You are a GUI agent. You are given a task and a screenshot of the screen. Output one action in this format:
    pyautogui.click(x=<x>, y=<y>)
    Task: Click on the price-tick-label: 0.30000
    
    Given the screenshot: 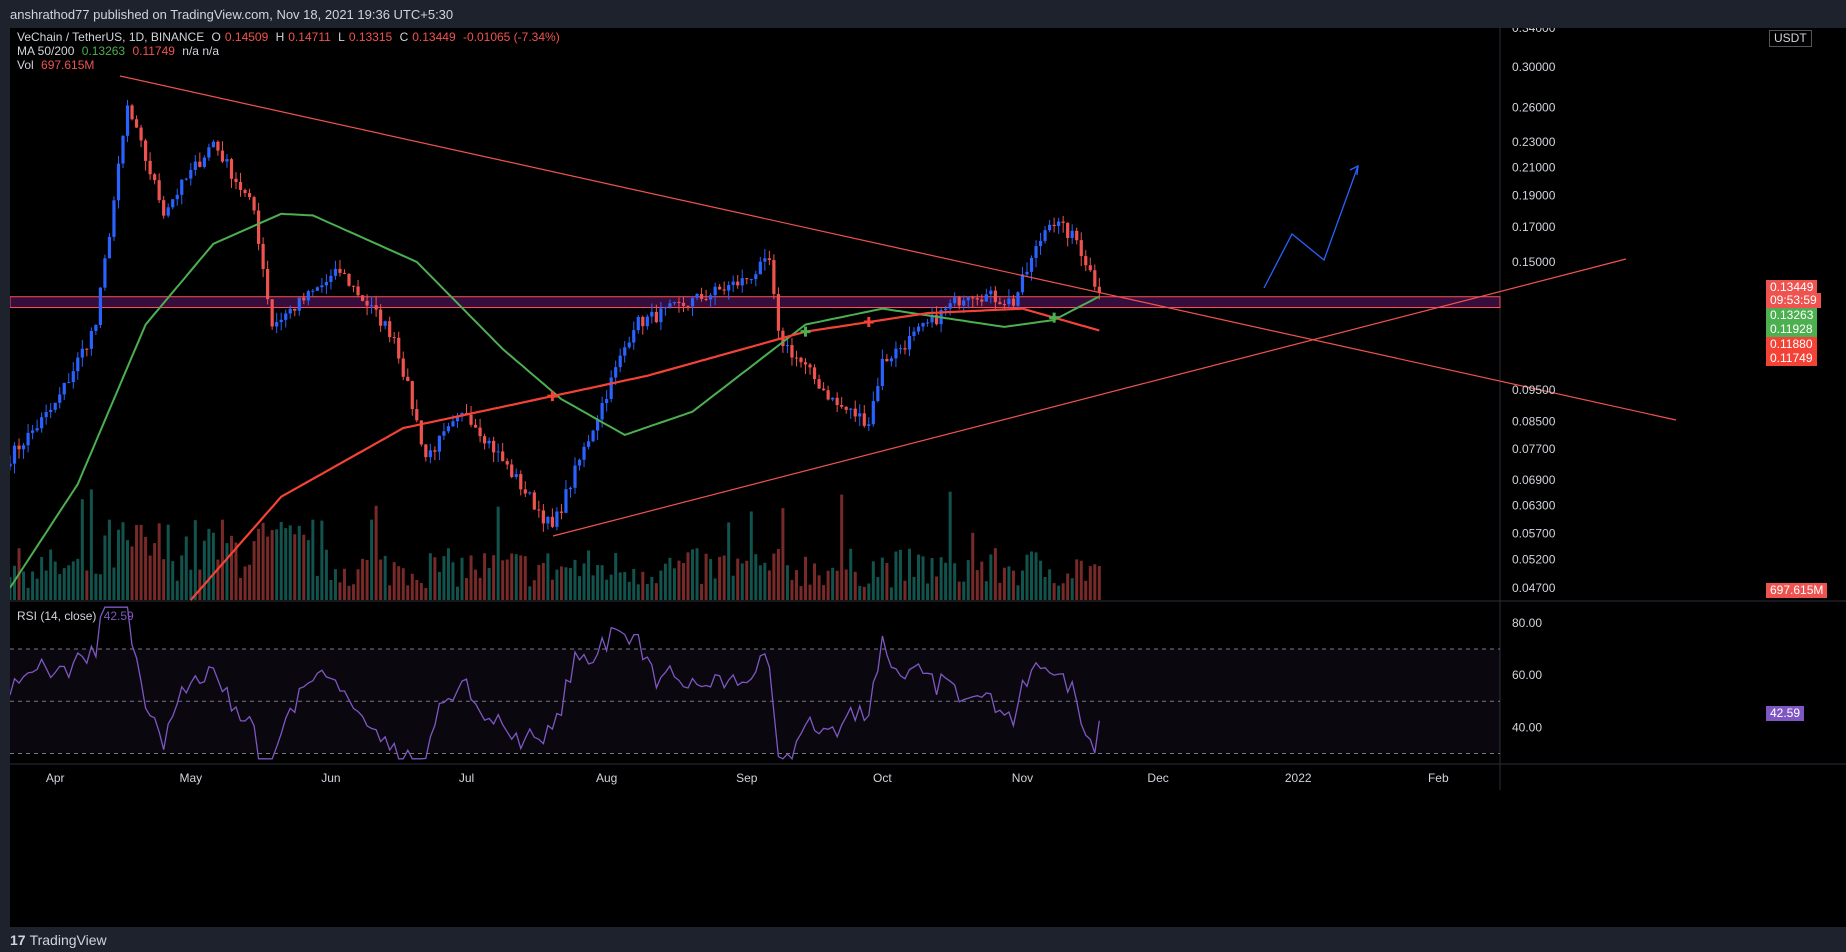 What is the action you would take?
    pyautogui.click(x=1534, y=67)
    